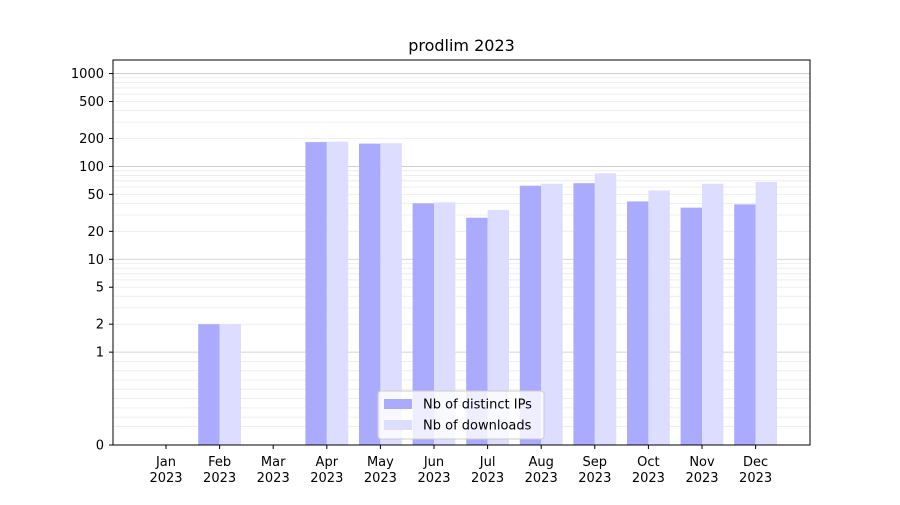 The image size is (900, 505). What do you see at coordinates (165, 462) in the screenshot?
I see `x-tick-label-month: Jan` at bounding box center [165, 462].